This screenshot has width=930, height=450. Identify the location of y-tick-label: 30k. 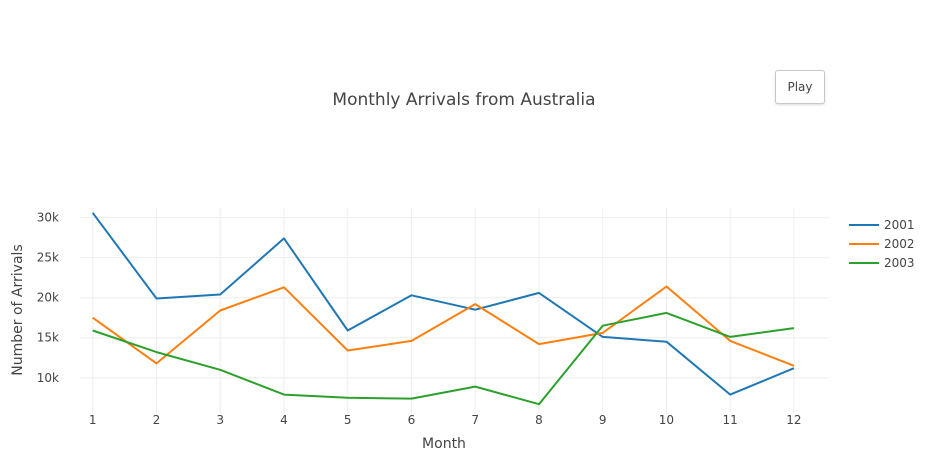
(48, 218).